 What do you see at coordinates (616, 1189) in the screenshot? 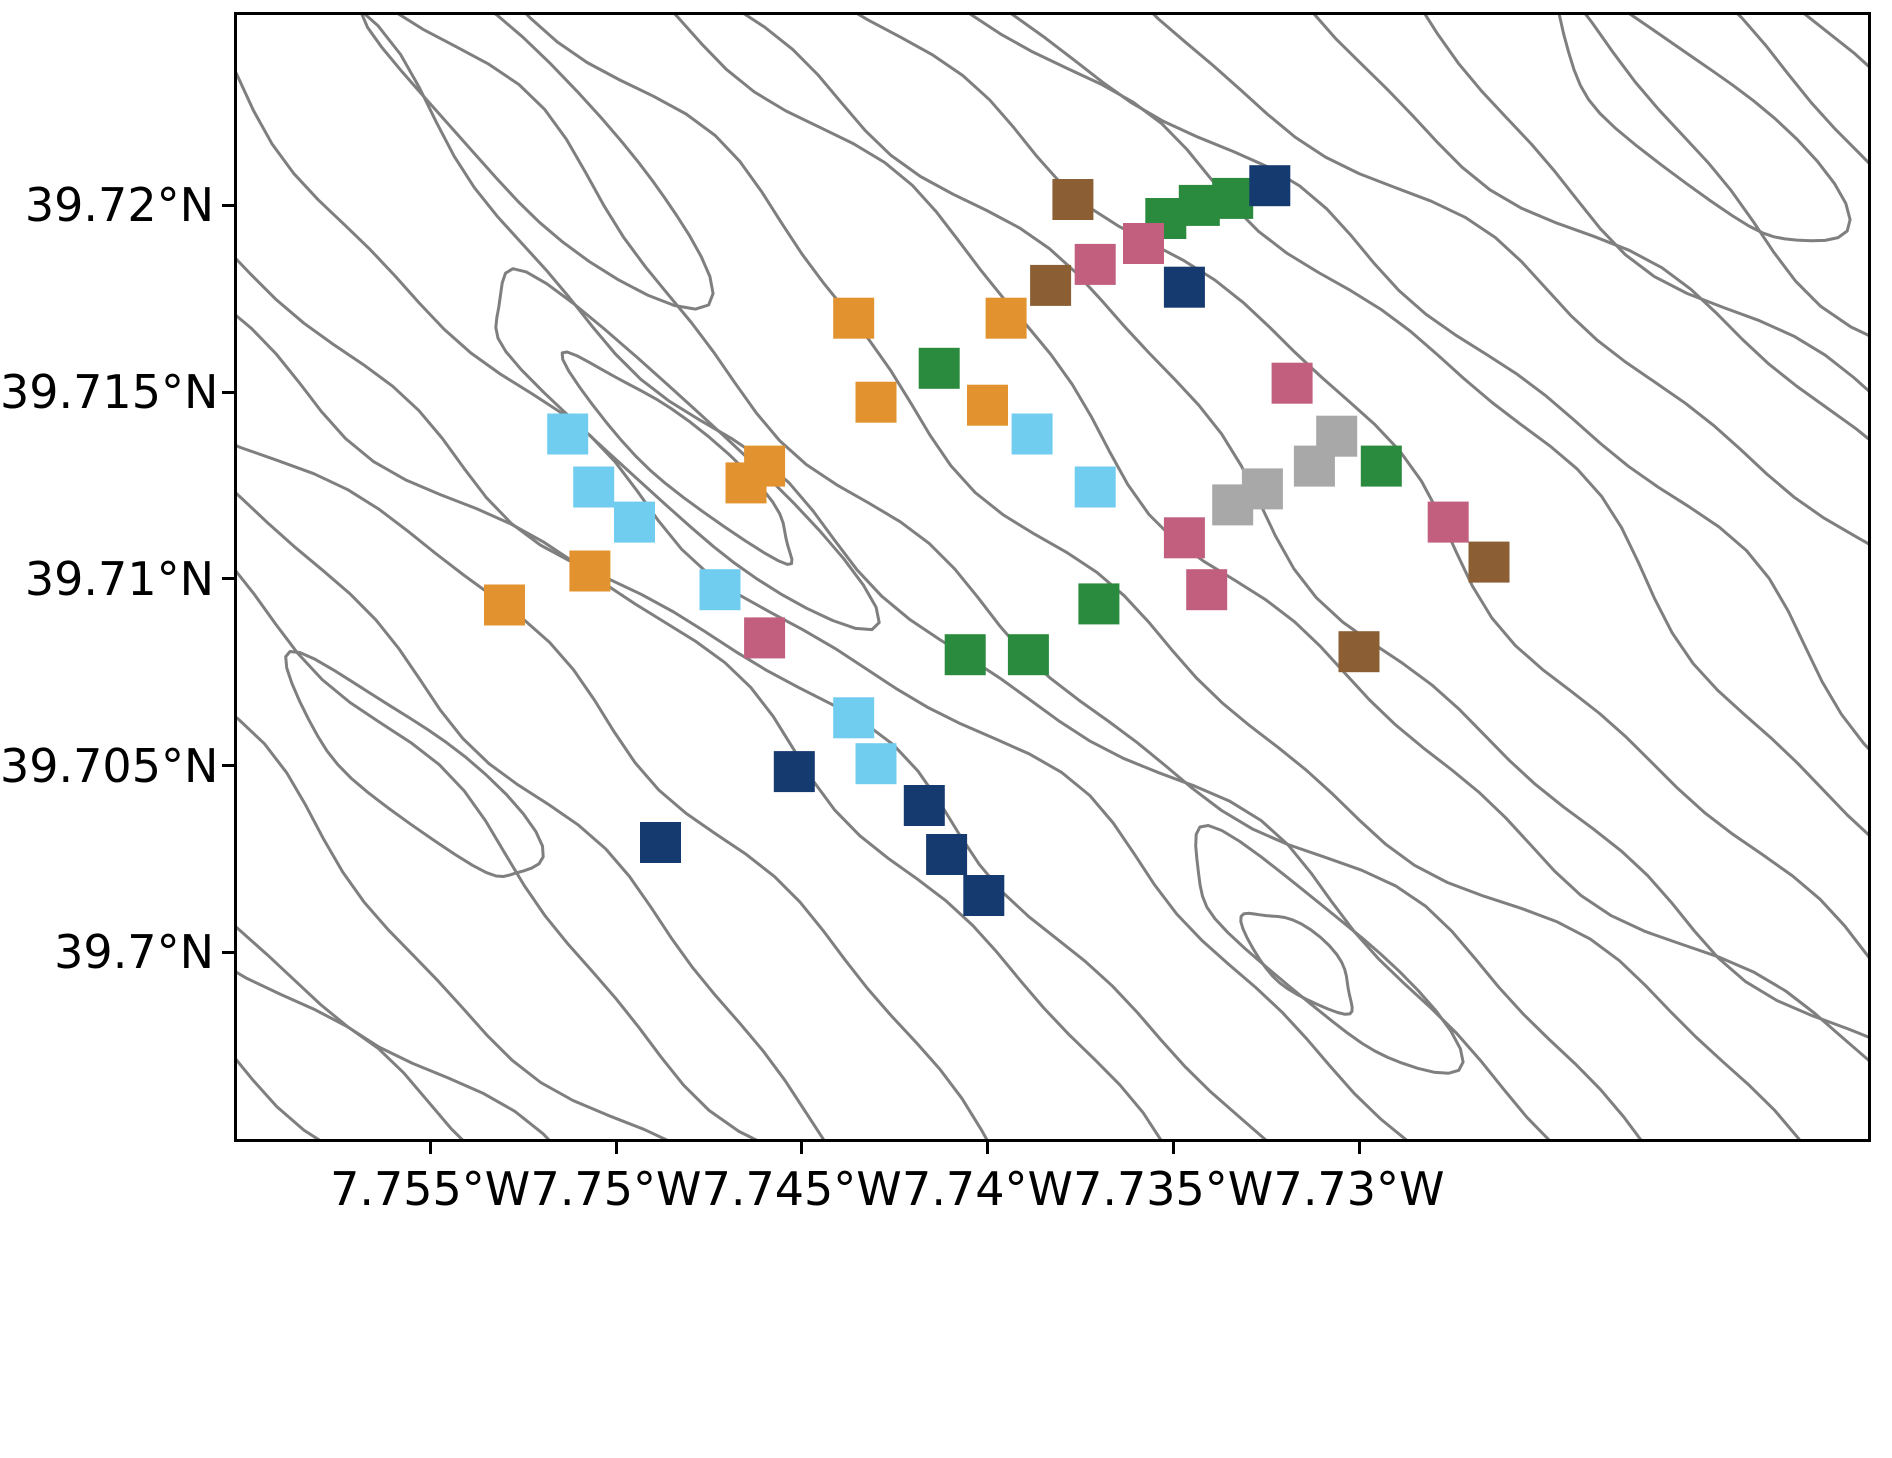
I see `x-tick-label: 7.75°W` at bounding box center [616, 1189].